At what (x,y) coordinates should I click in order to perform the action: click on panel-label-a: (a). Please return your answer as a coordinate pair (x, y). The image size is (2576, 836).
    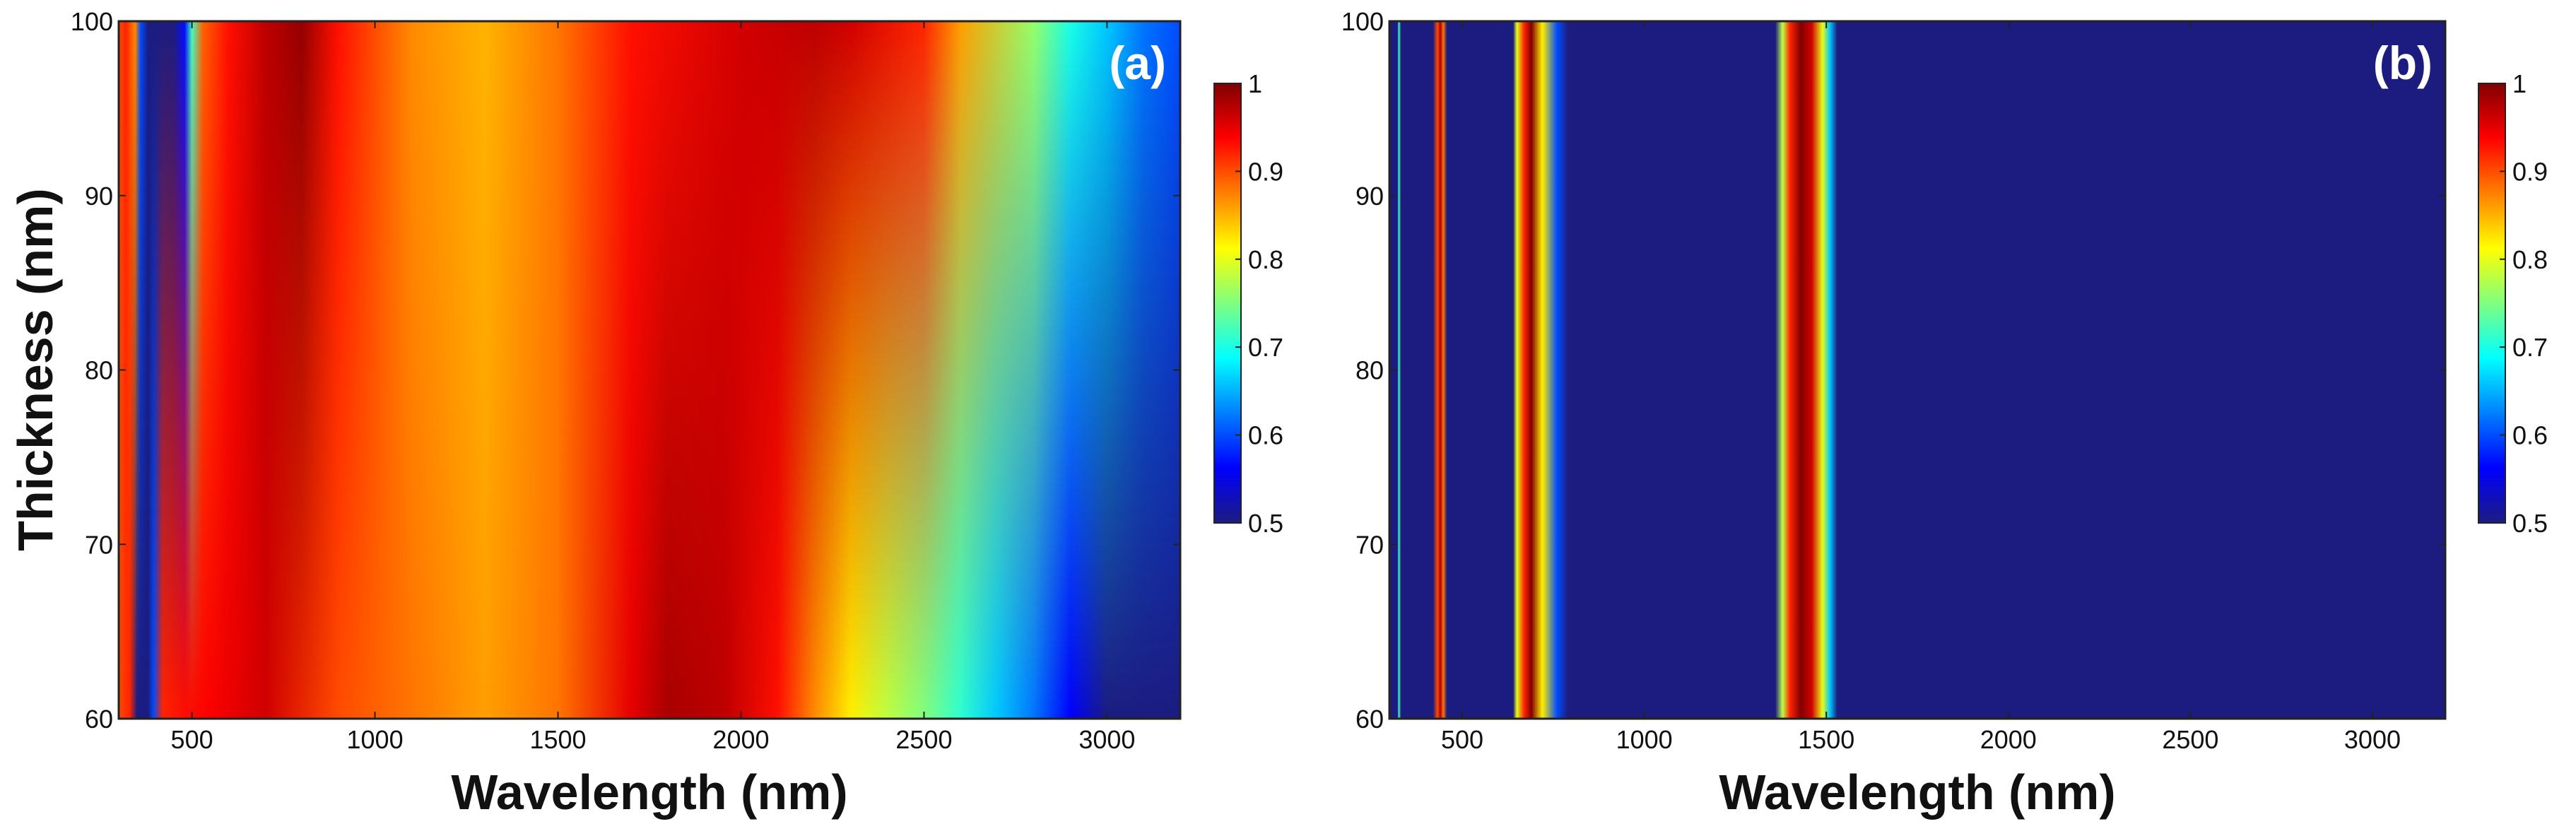
    Looking at the image, I should click on (1137, 63).